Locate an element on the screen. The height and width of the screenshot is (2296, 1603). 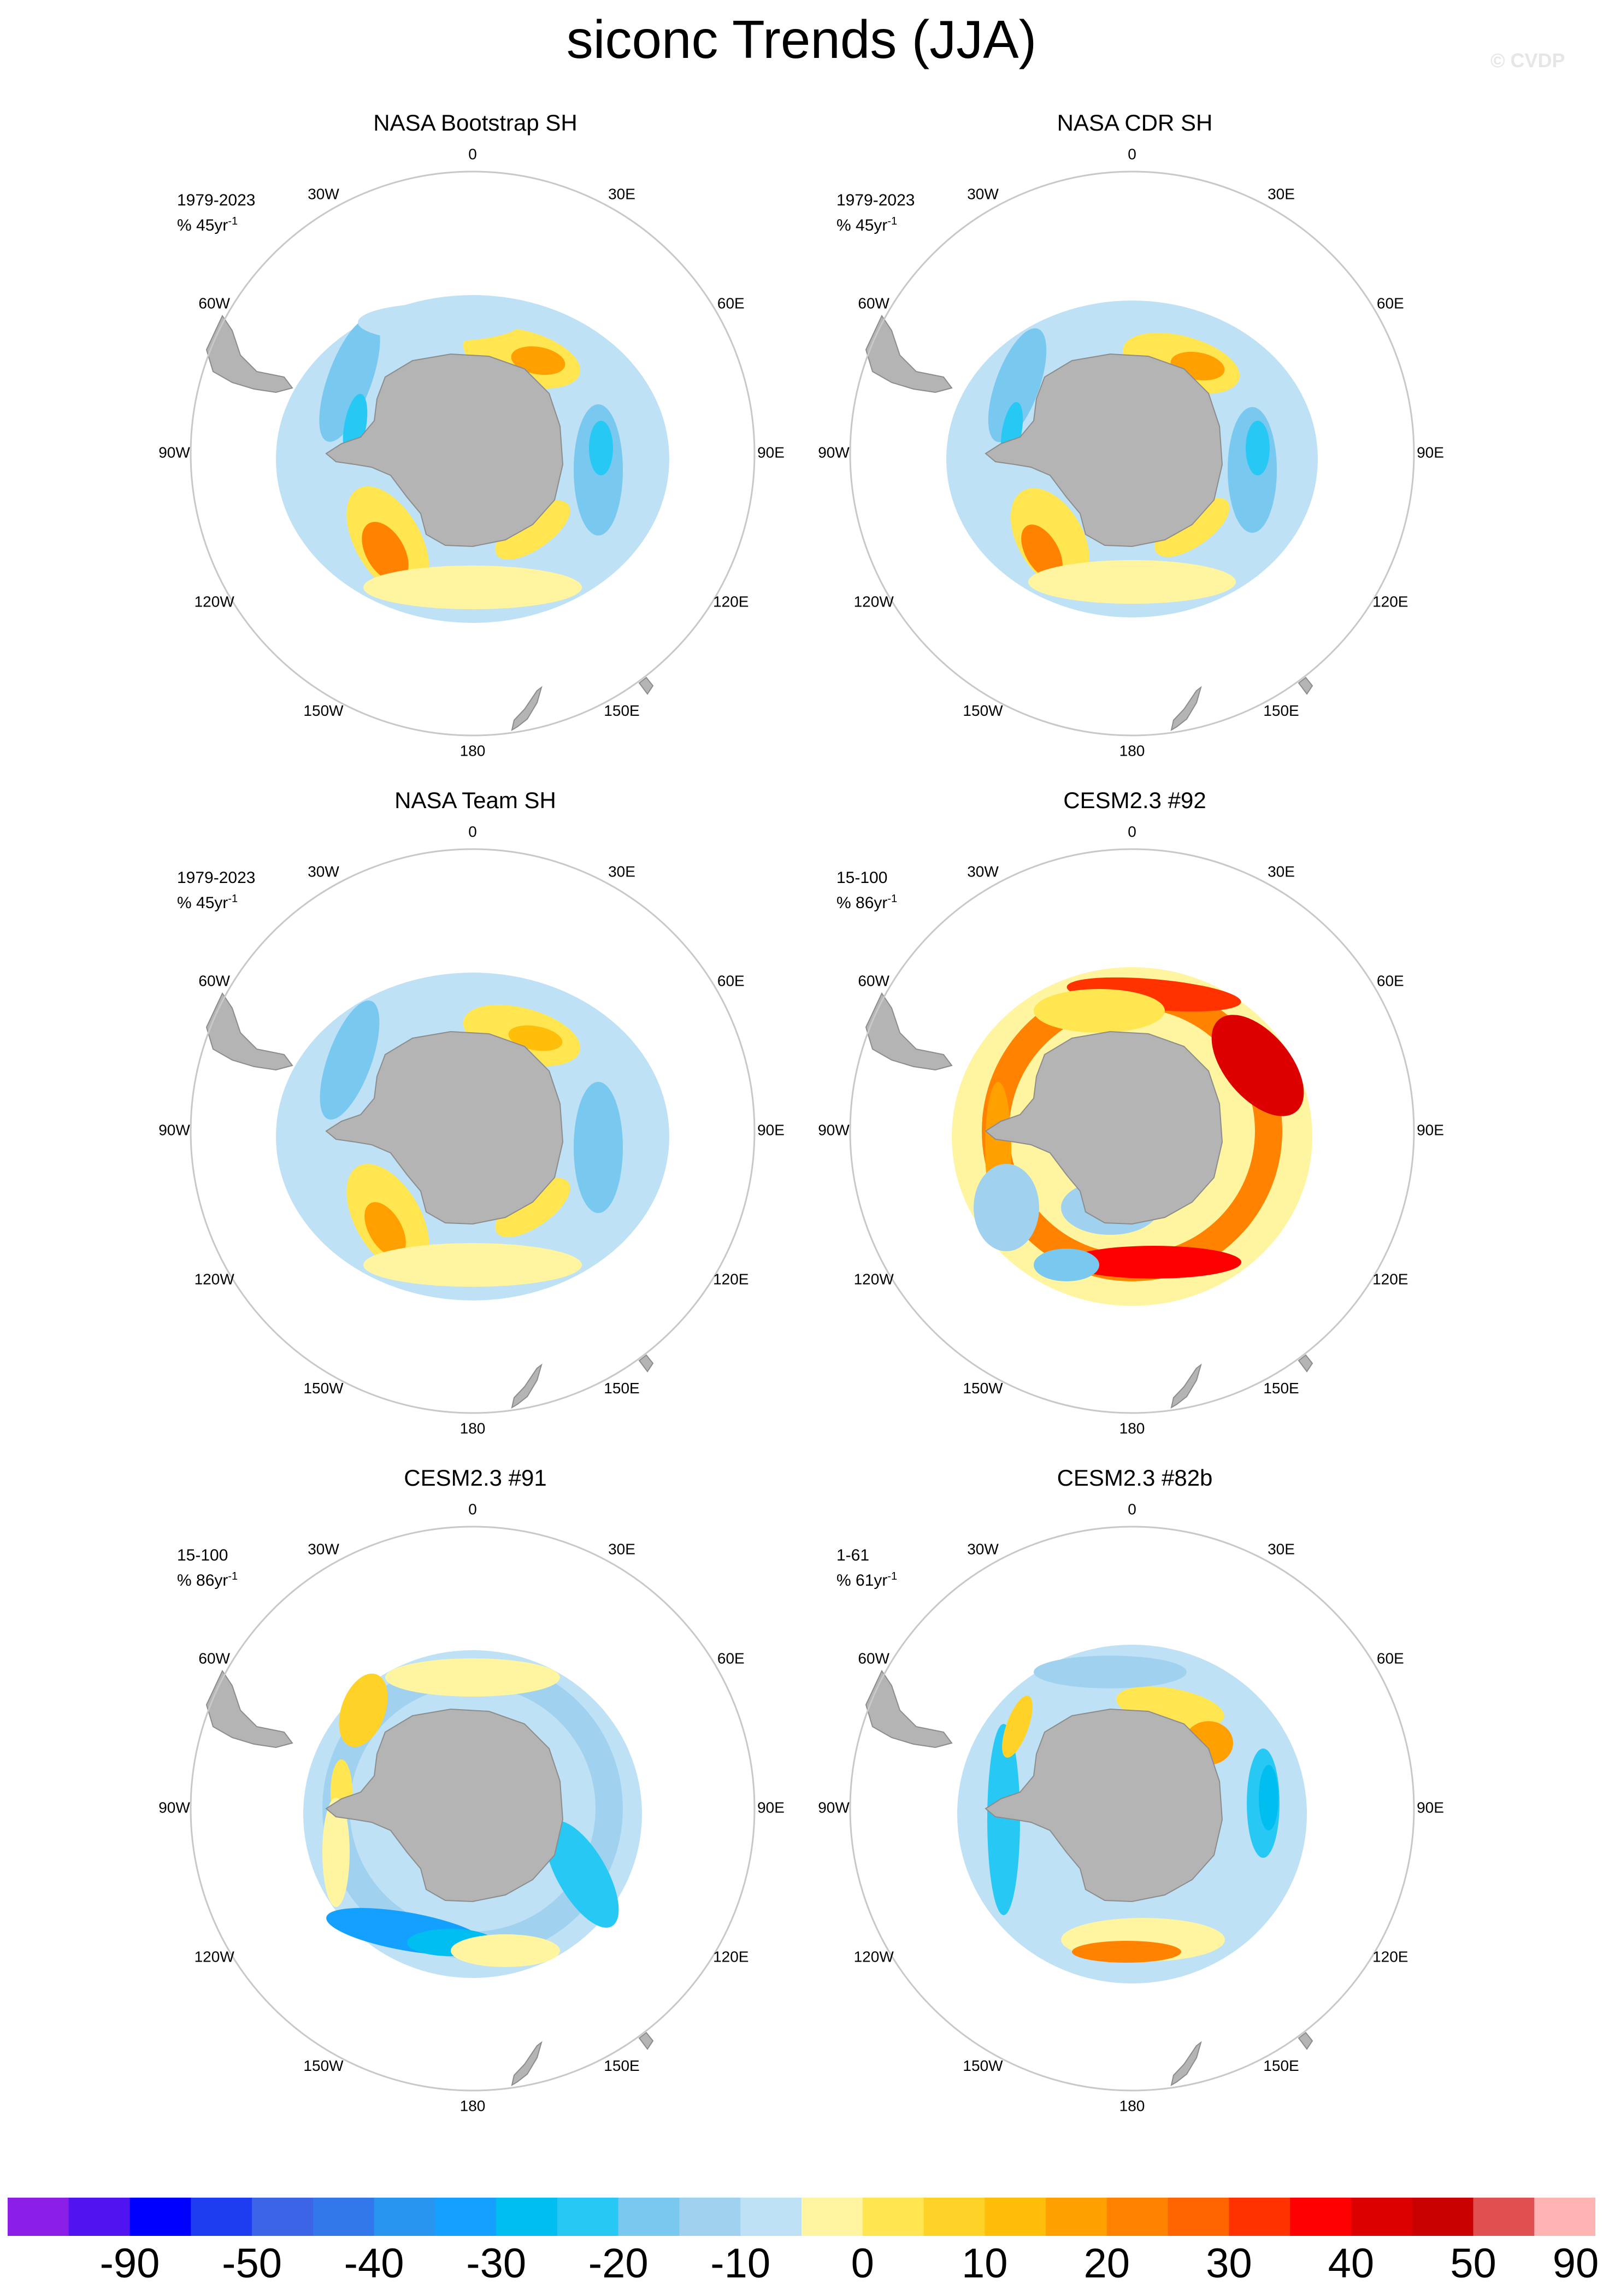
panel-title: CESM2.3 #92 is located at coordinates (1134, 800).